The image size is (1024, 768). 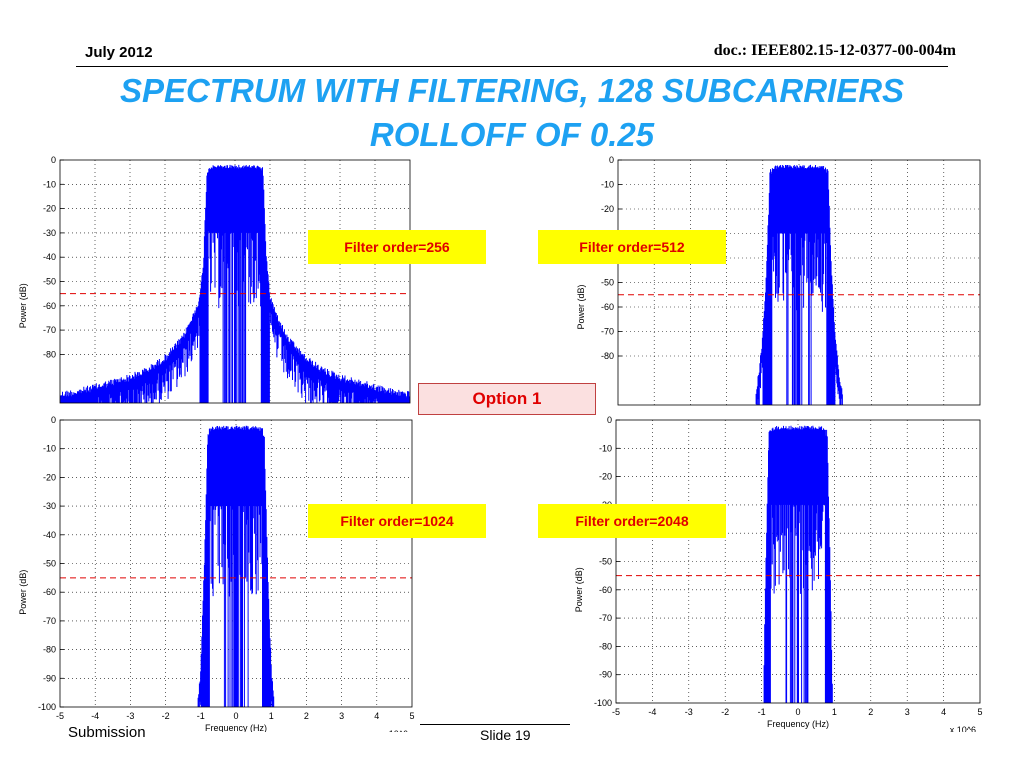 I want to click on footer-slide-number: Slide 19, so click(x=505, y=735).